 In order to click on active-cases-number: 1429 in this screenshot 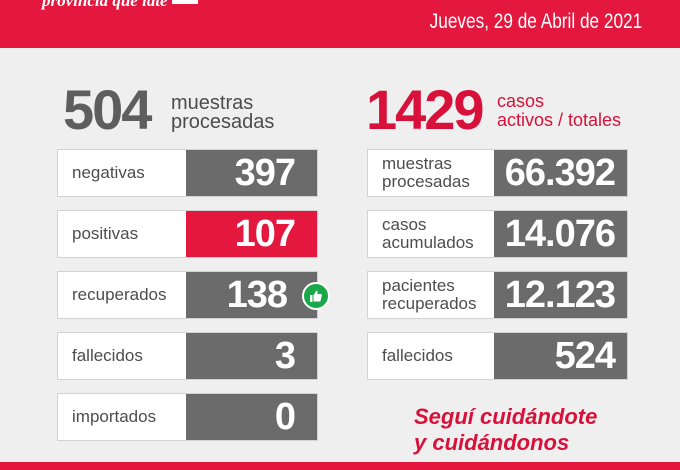, I will do `click(425, 109)`.